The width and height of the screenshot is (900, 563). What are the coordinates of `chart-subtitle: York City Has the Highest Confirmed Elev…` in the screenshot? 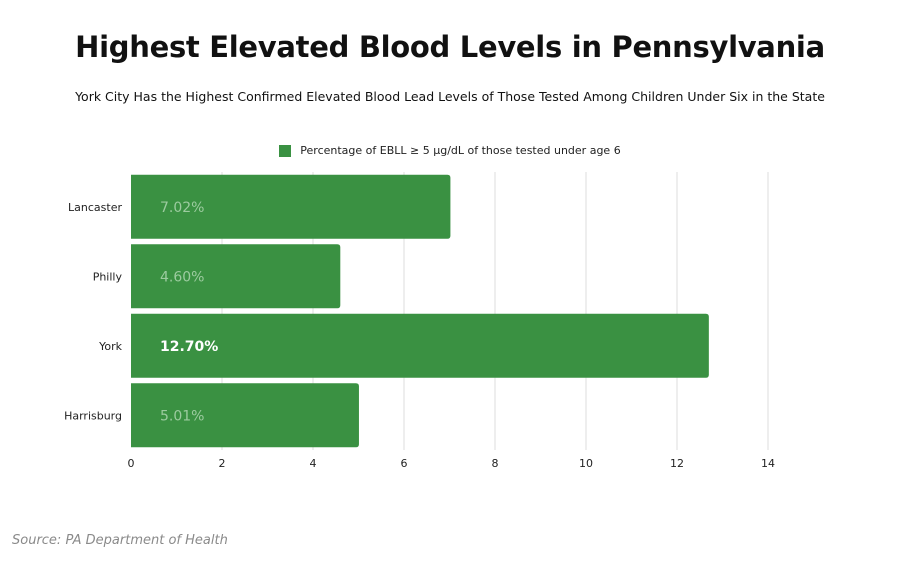 It's located at (450, 96).